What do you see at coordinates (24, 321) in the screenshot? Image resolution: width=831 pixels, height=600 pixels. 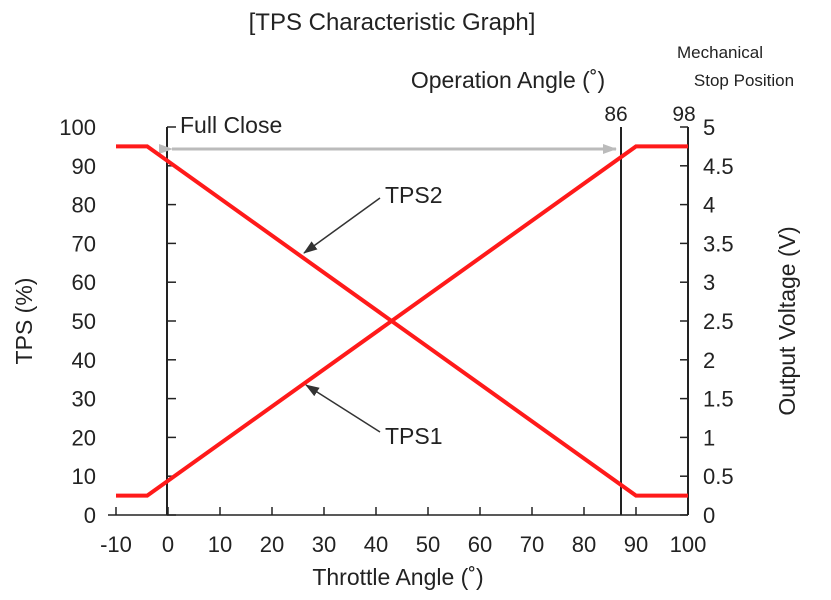 I see `y-axis-label: TPS (%)` at bounding box center [24, 321].